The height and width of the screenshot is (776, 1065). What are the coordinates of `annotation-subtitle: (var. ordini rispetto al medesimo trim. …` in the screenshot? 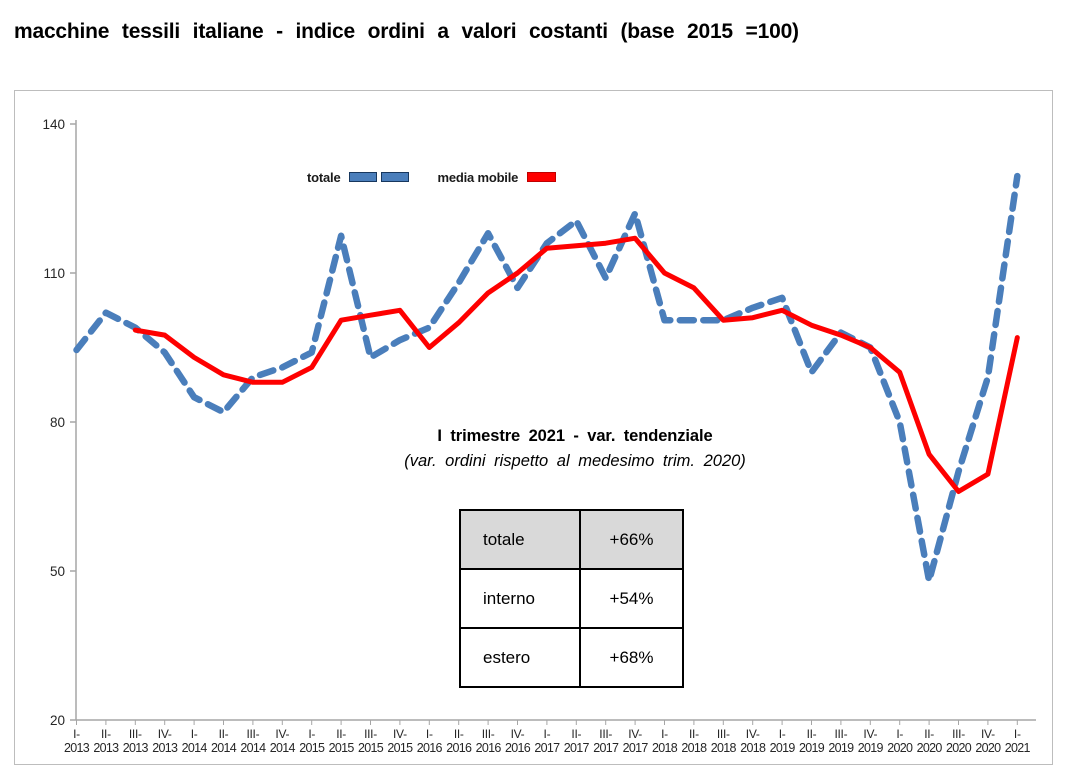 It's located at (575, 461).